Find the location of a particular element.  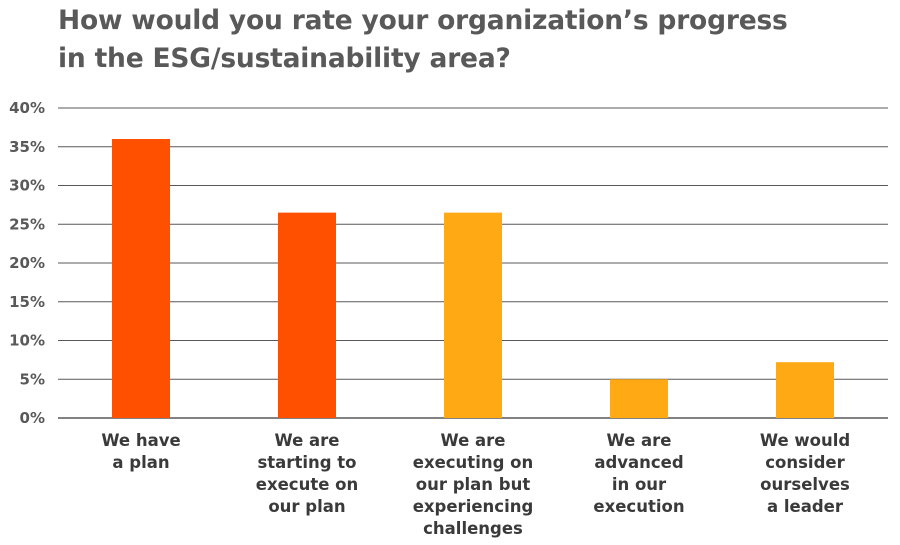

y-tick-label: 10% is located at coordinates (27, 341).